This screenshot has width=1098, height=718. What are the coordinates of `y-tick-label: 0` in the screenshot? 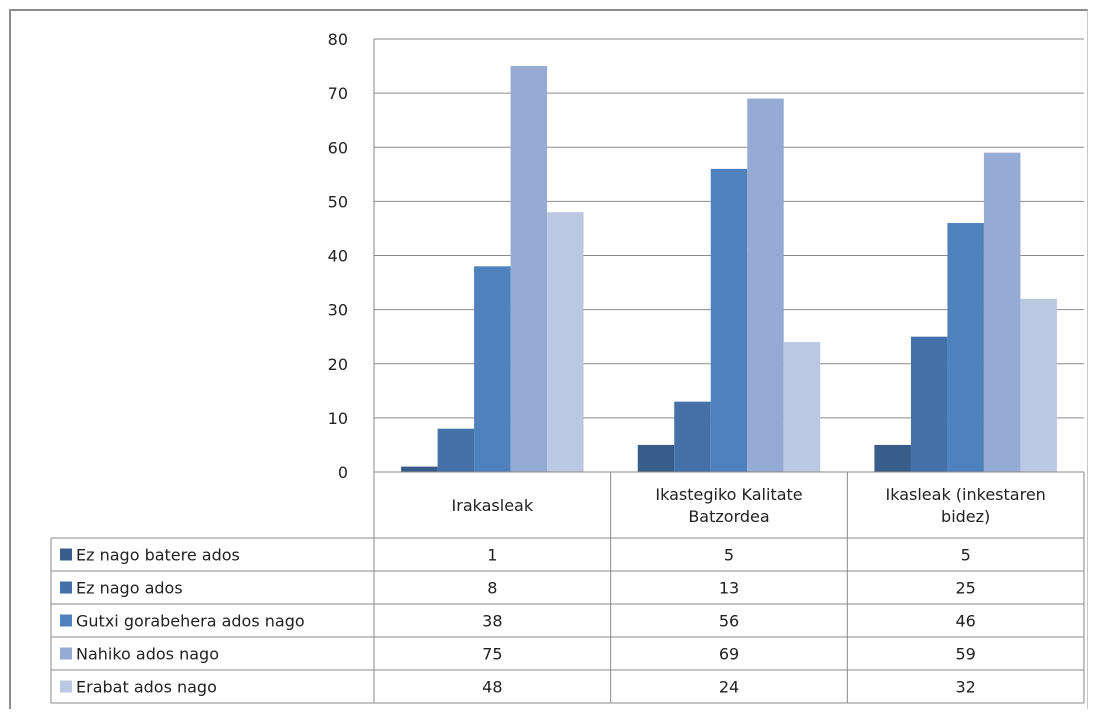 It's located at (343, 472).